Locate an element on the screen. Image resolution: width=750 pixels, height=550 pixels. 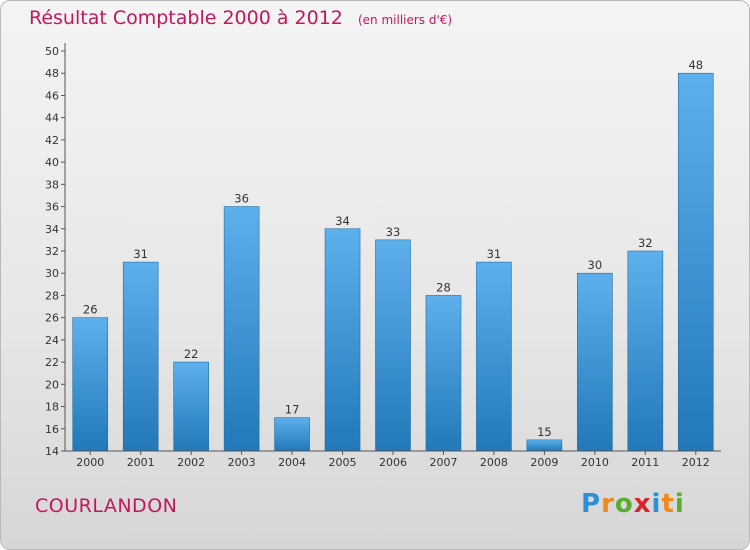
x-tick-label-2001: 2001 is located at coordinates (141, 462).